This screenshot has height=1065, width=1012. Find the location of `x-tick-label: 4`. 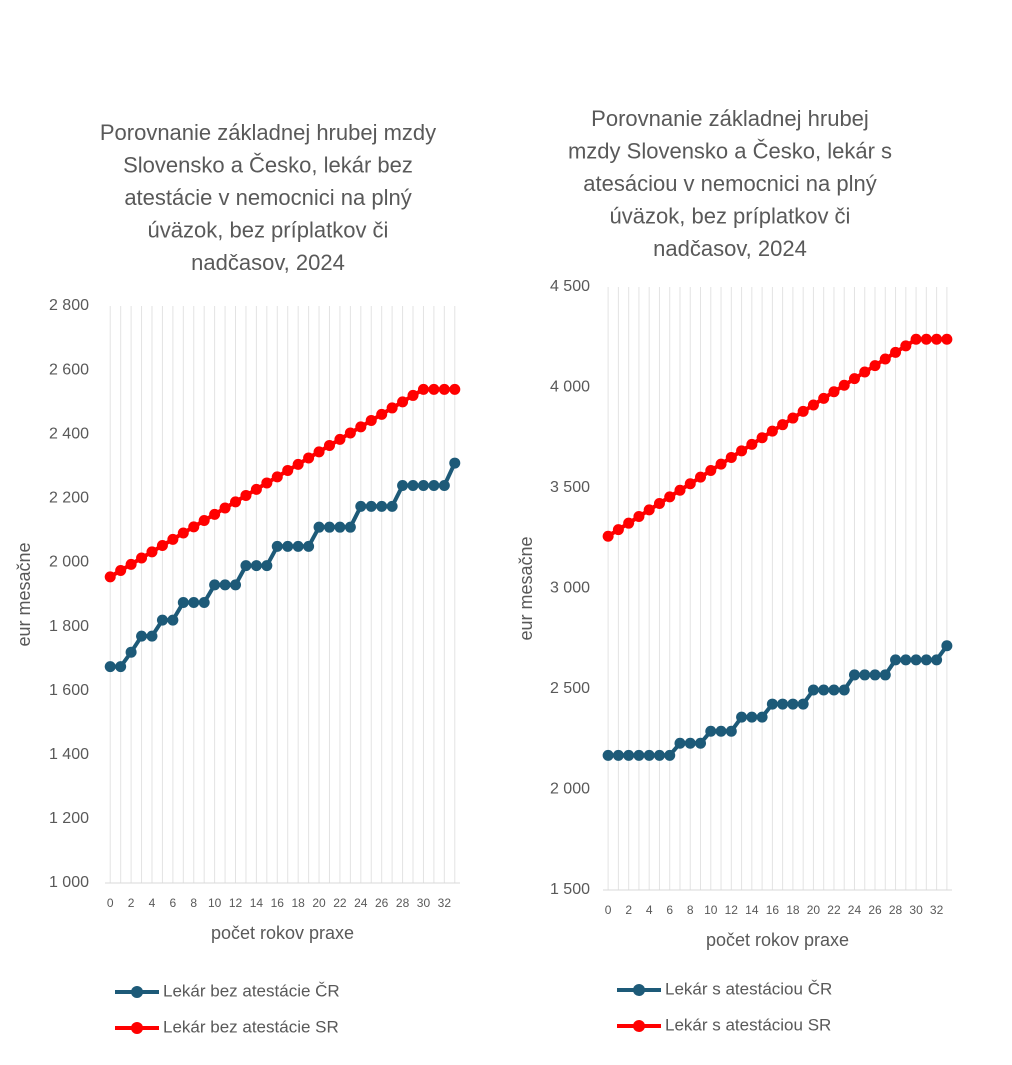

x-tick-label: 4 is located at coordinates (152, 903).